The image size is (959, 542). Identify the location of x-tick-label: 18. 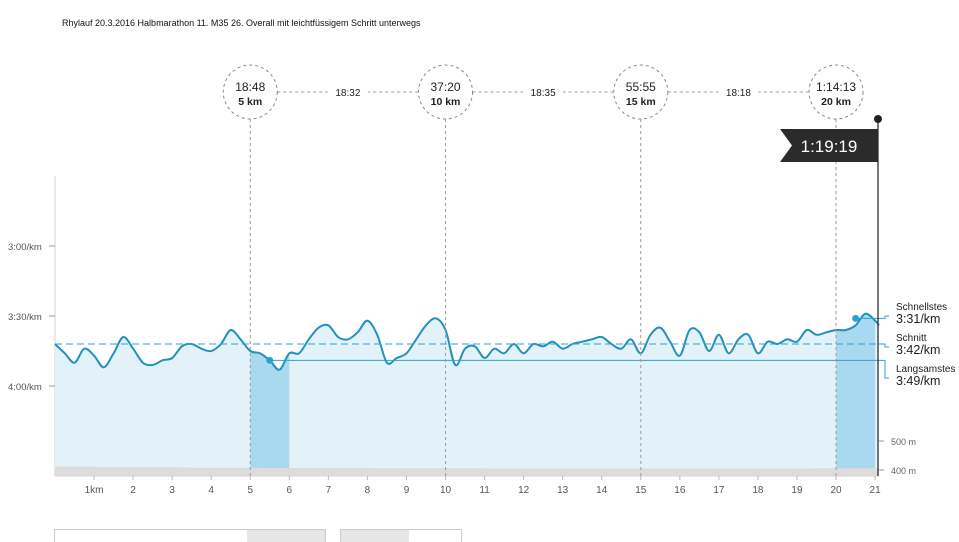
(758, 490).